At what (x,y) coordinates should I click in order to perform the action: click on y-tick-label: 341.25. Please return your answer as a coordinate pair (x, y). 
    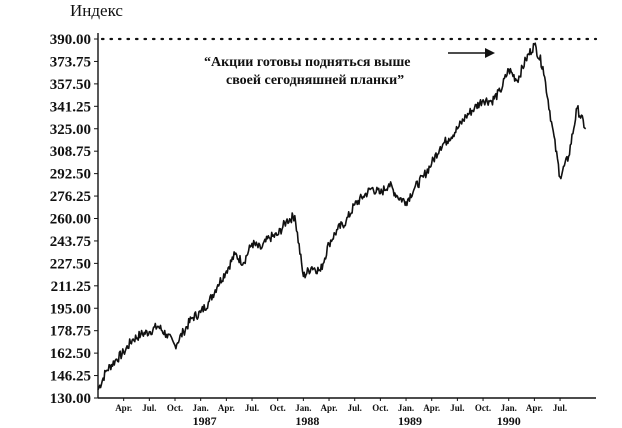
    Looking at the image, I should click on (70, 107).